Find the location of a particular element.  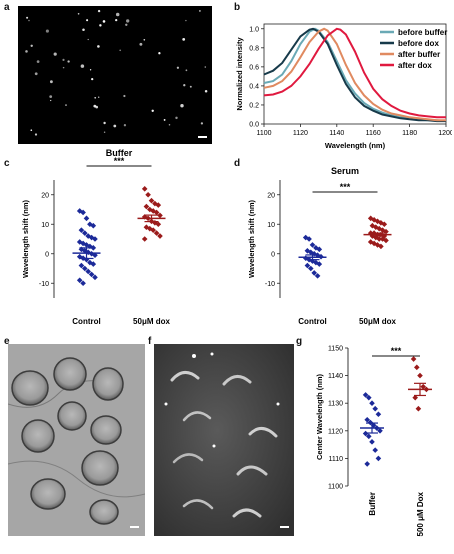

x-axis-label: Wavelength (nm) is located at coordinates (355, 145).